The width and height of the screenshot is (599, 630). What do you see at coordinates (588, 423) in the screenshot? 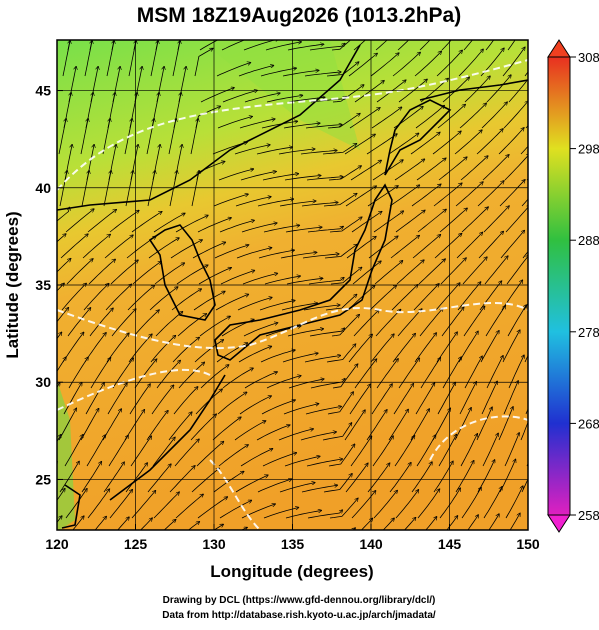
I see `colorbar-tick-label: 268` at bounding box center [588, 423].